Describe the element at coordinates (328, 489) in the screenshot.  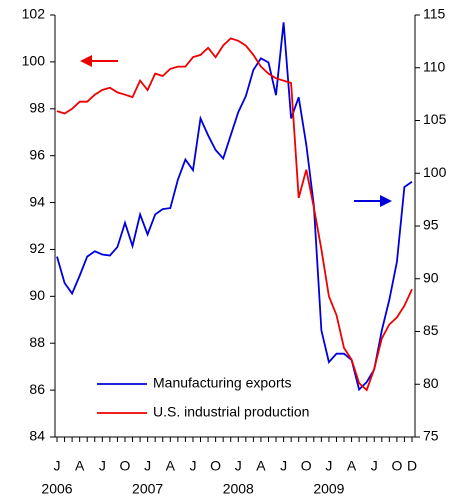
I see `year-label: 2009` at that location.